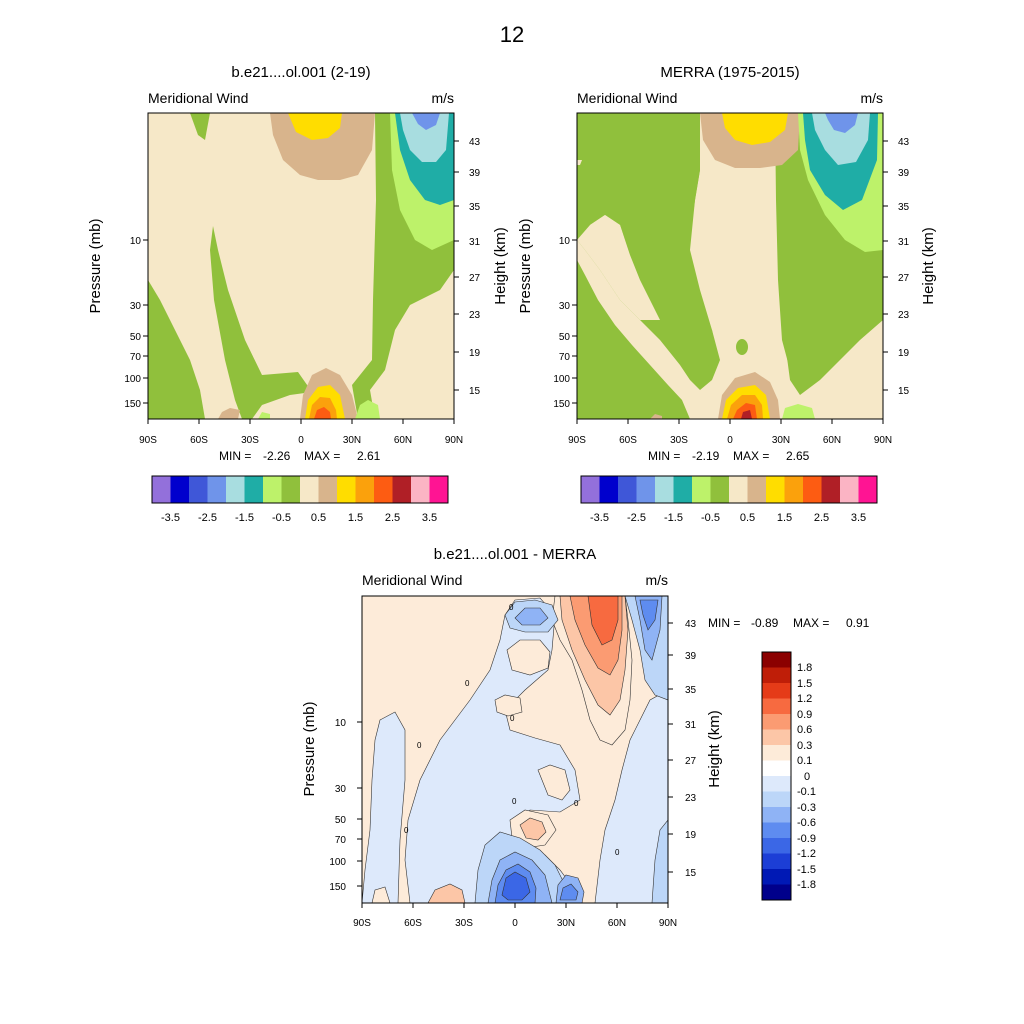 The height and width of the screenshot is (1024, 1024). I want to click on colorbar-obs: -3.5 -2.5 -1.5 -0.5 0.5 1.5 2.5 3.5, so click(729, 499).